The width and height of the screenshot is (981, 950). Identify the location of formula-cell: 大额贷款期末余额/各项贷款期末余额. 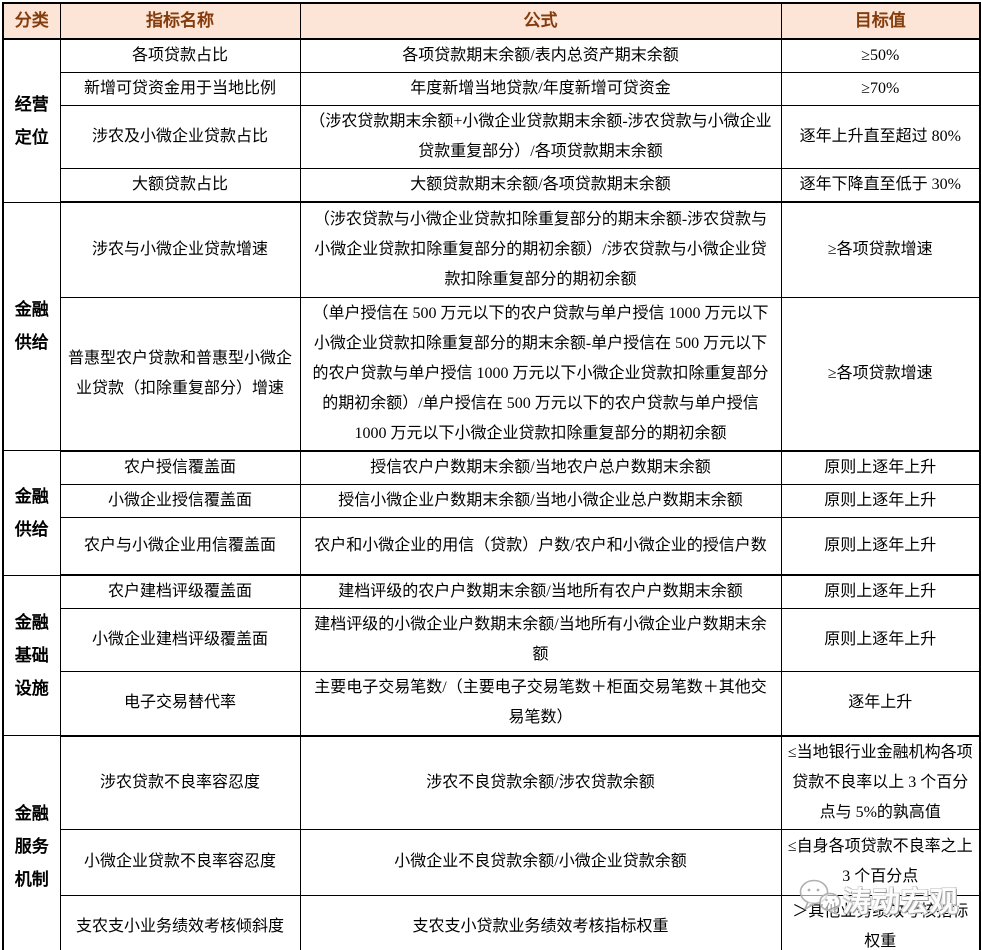
(540, 185).